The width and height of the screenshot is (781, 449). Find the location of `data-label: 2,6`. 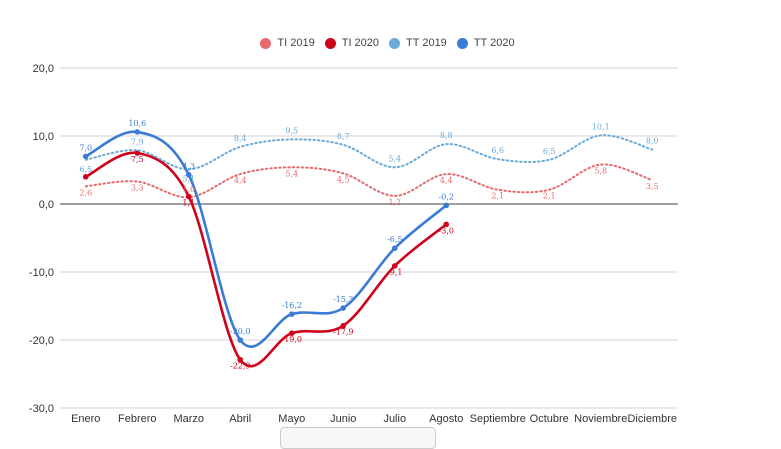

data-label: 2,6 is located at coordinates (85, 192).